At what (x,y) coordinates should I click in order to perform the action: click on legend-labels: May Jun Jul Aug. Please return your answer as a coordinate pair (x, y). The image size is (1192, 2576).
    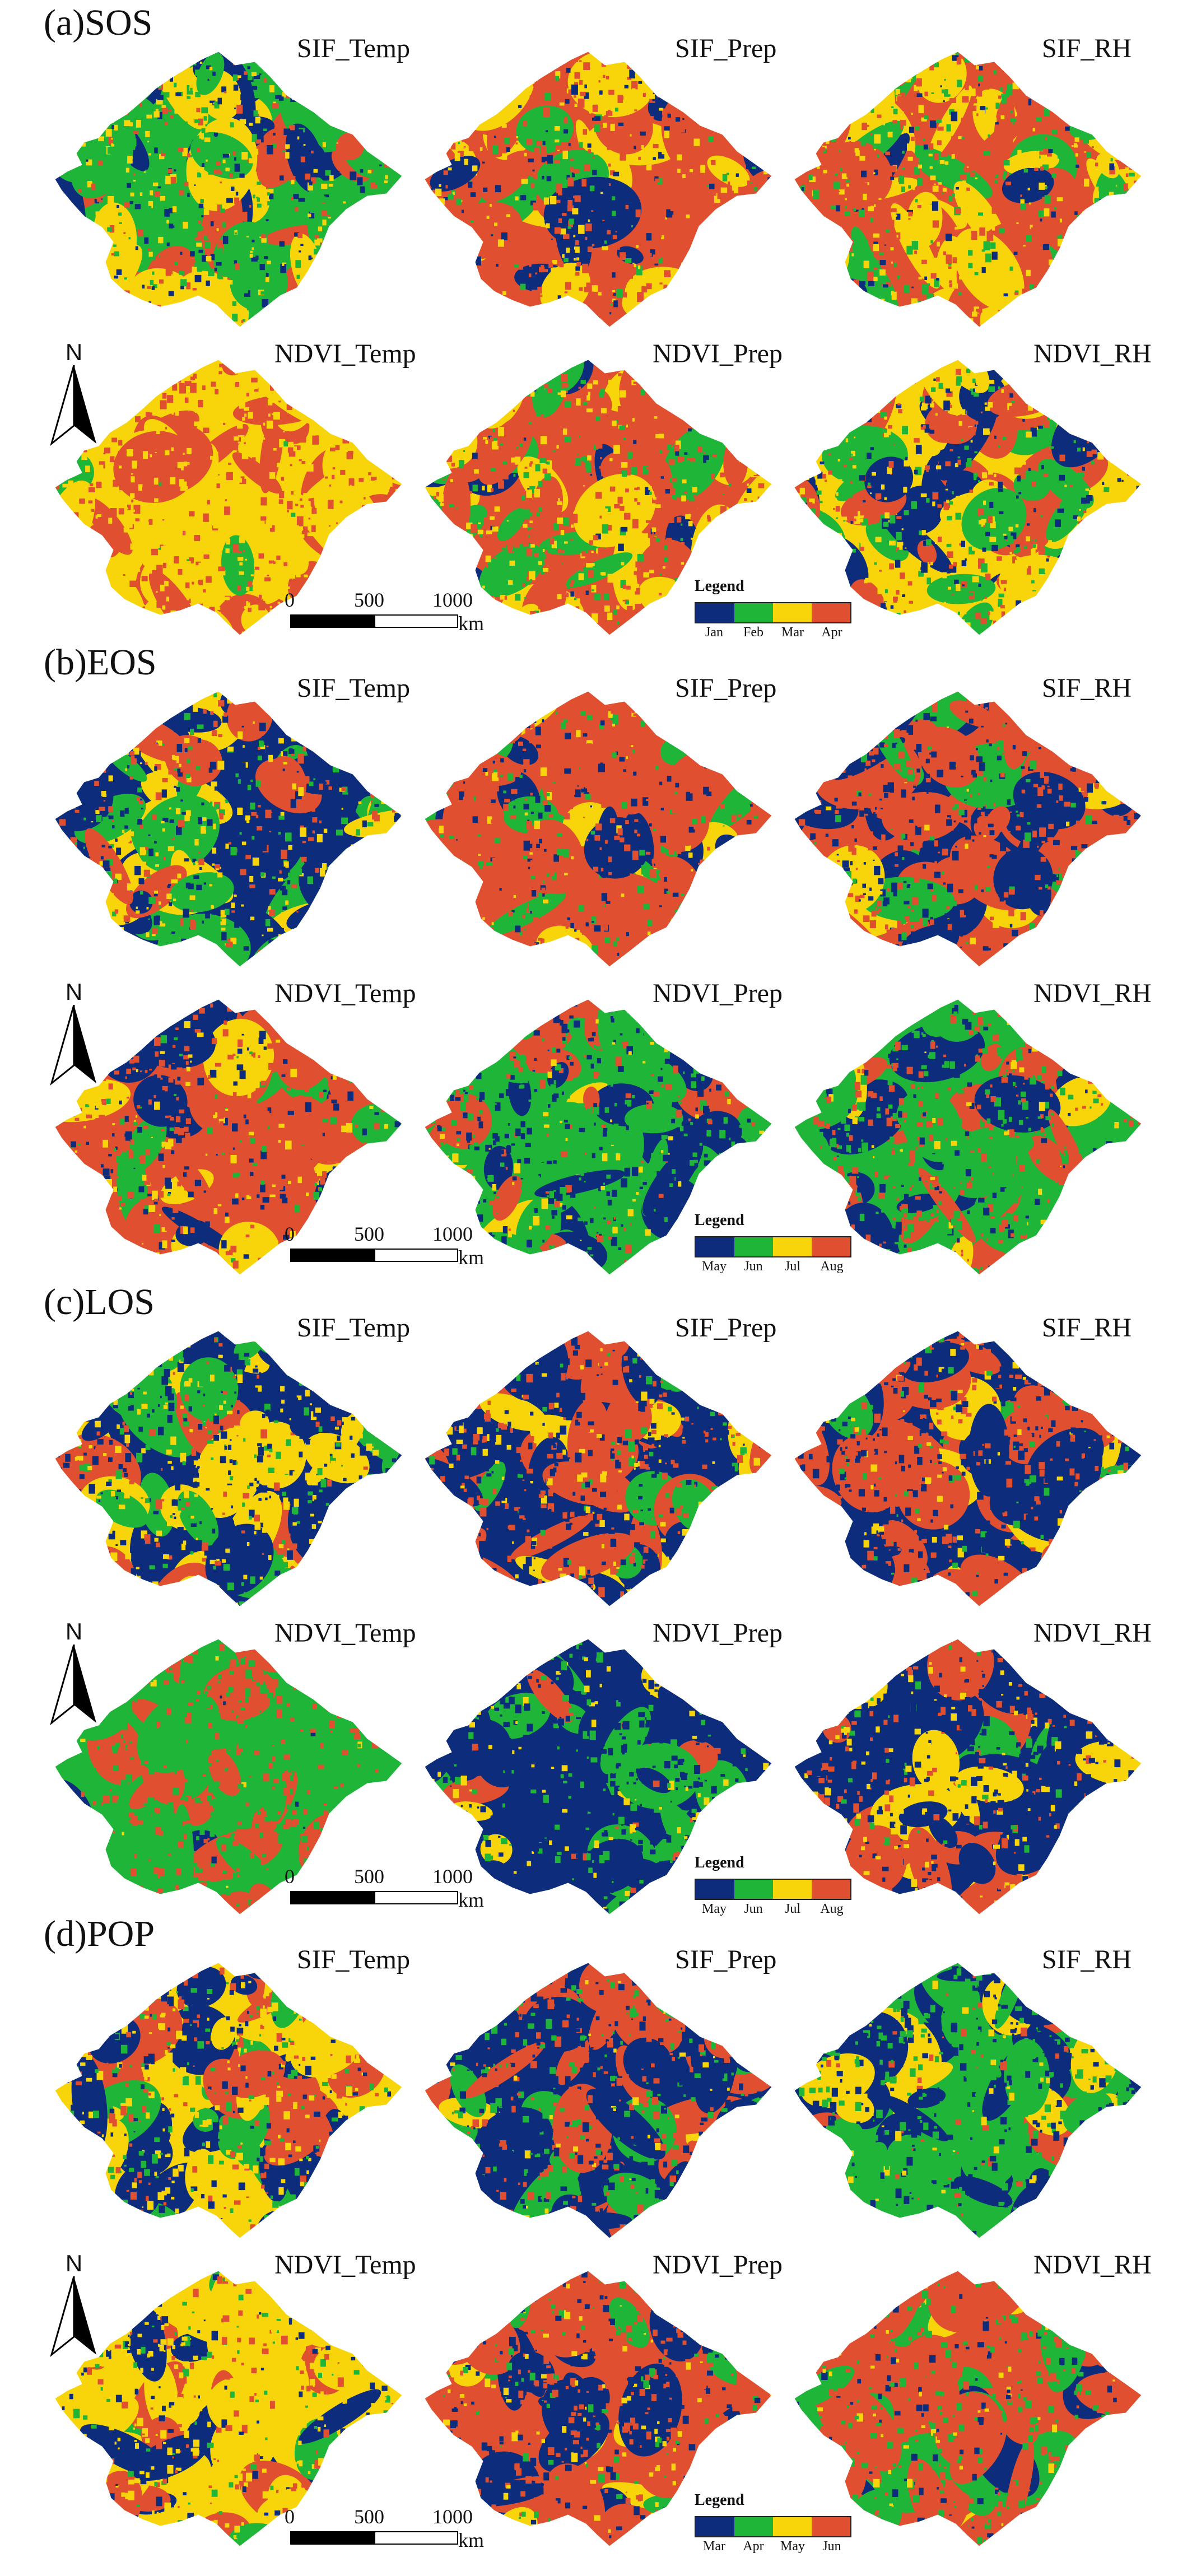
    Looking at the image, I should click on (773, 1909).